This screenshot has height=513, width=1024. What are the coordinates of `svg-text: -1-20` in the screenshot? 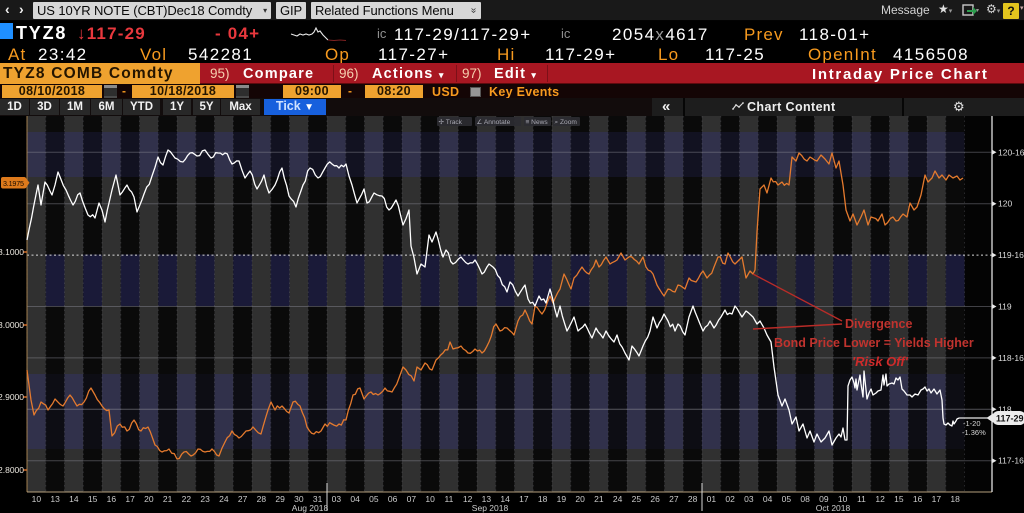 It's located at (972, 423).